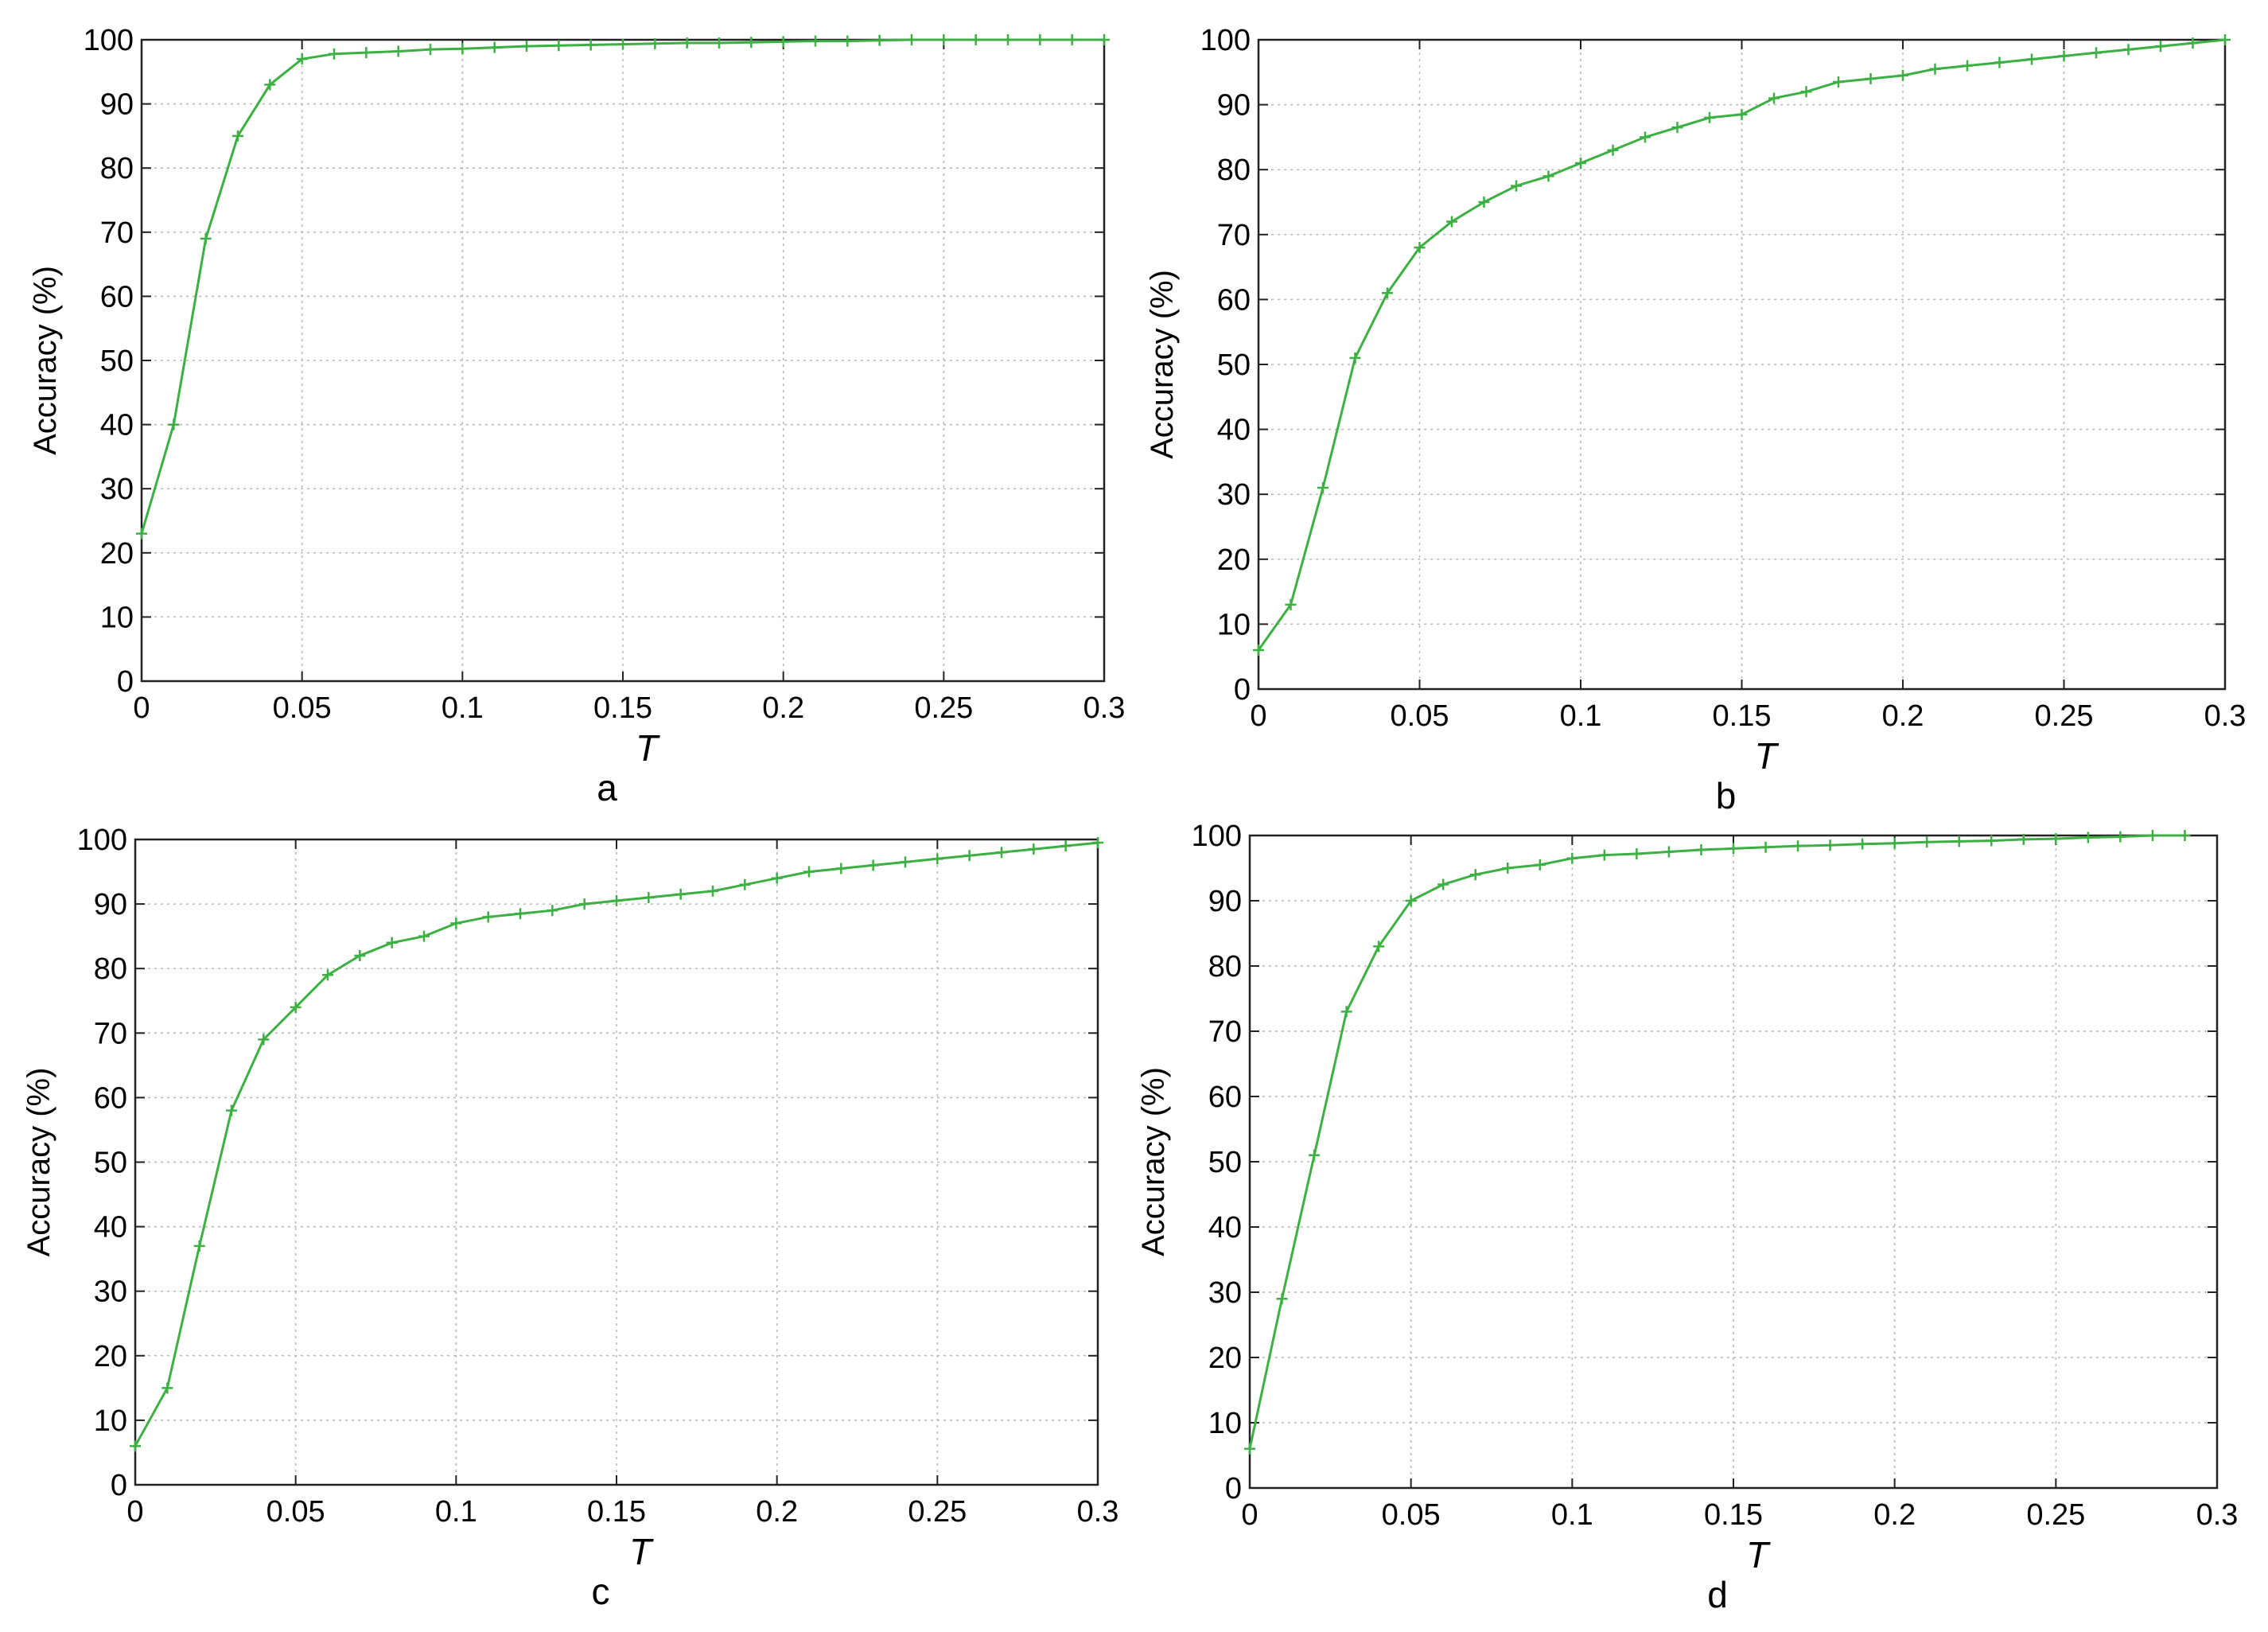  What do you see at coordinates (110, 969) in the screenshot?
I see `y-tick-label: 80` at bounding box center [110, 969].